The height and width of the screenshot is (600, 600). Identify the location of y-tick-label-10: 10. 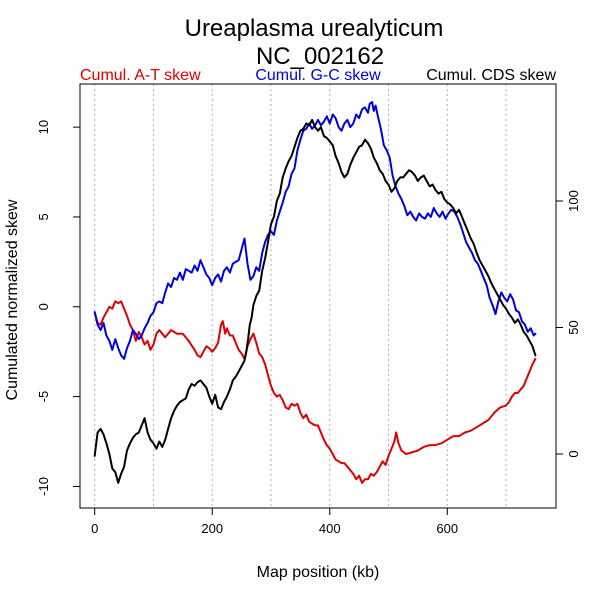
(43, 127).